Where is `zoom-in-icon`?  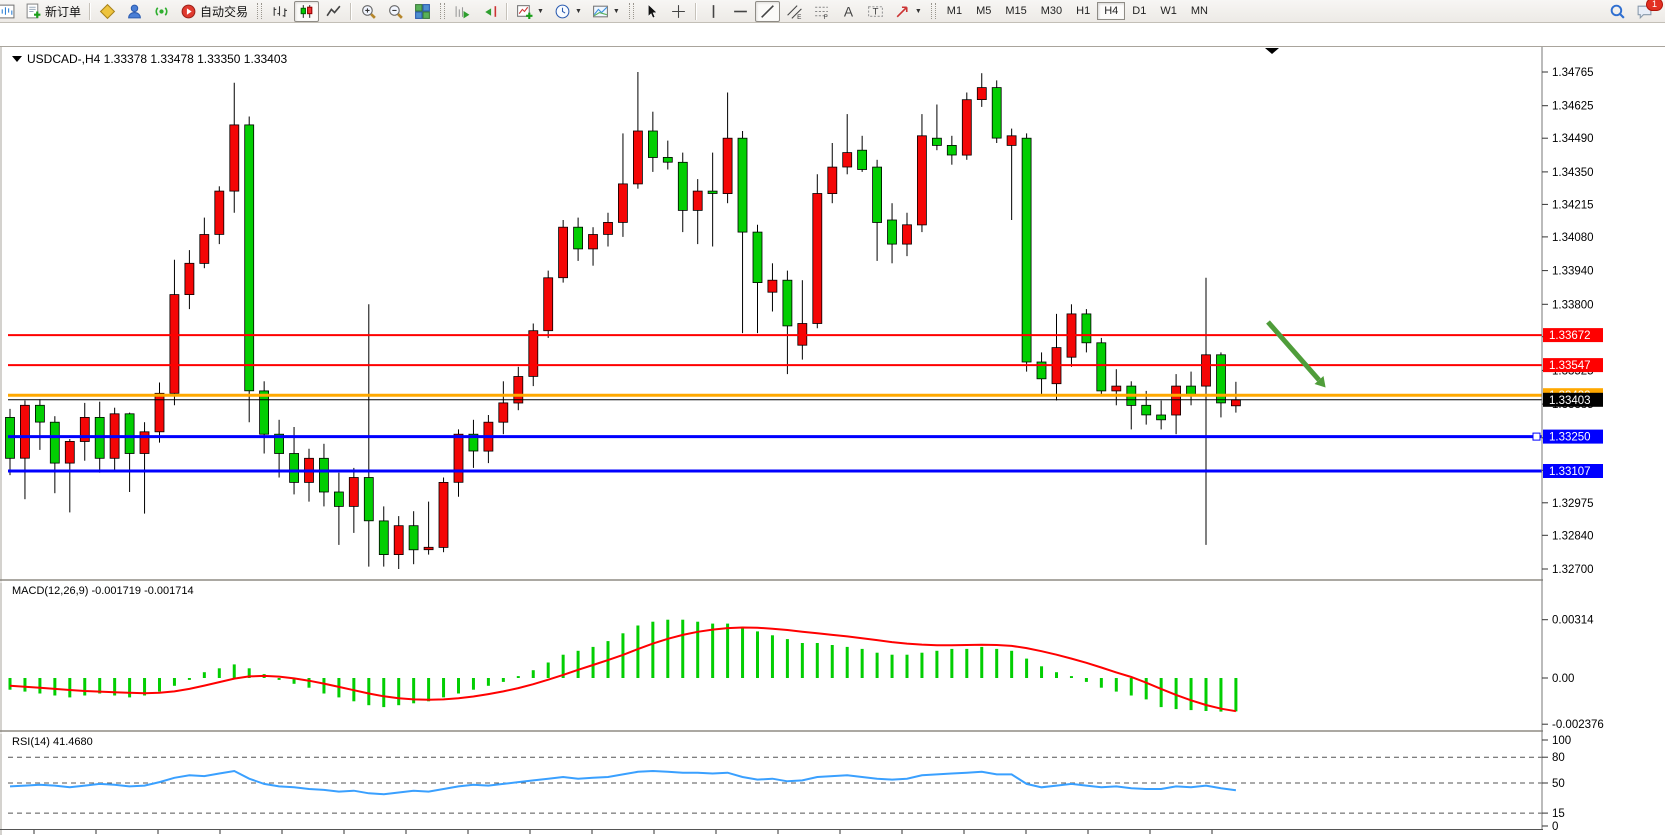
zoom-in-icon is located at coordinates (369, 11).